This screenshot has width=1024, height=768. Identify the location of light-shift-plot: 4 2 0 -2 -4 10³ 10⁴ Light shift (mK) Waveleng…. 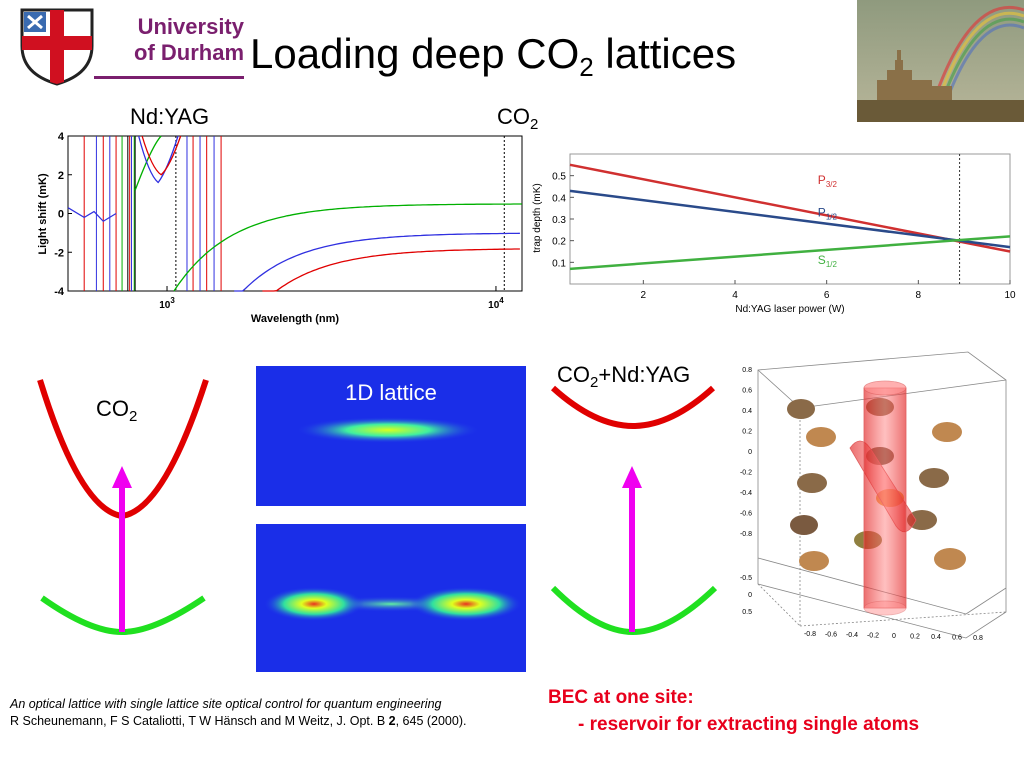
(280, 228).